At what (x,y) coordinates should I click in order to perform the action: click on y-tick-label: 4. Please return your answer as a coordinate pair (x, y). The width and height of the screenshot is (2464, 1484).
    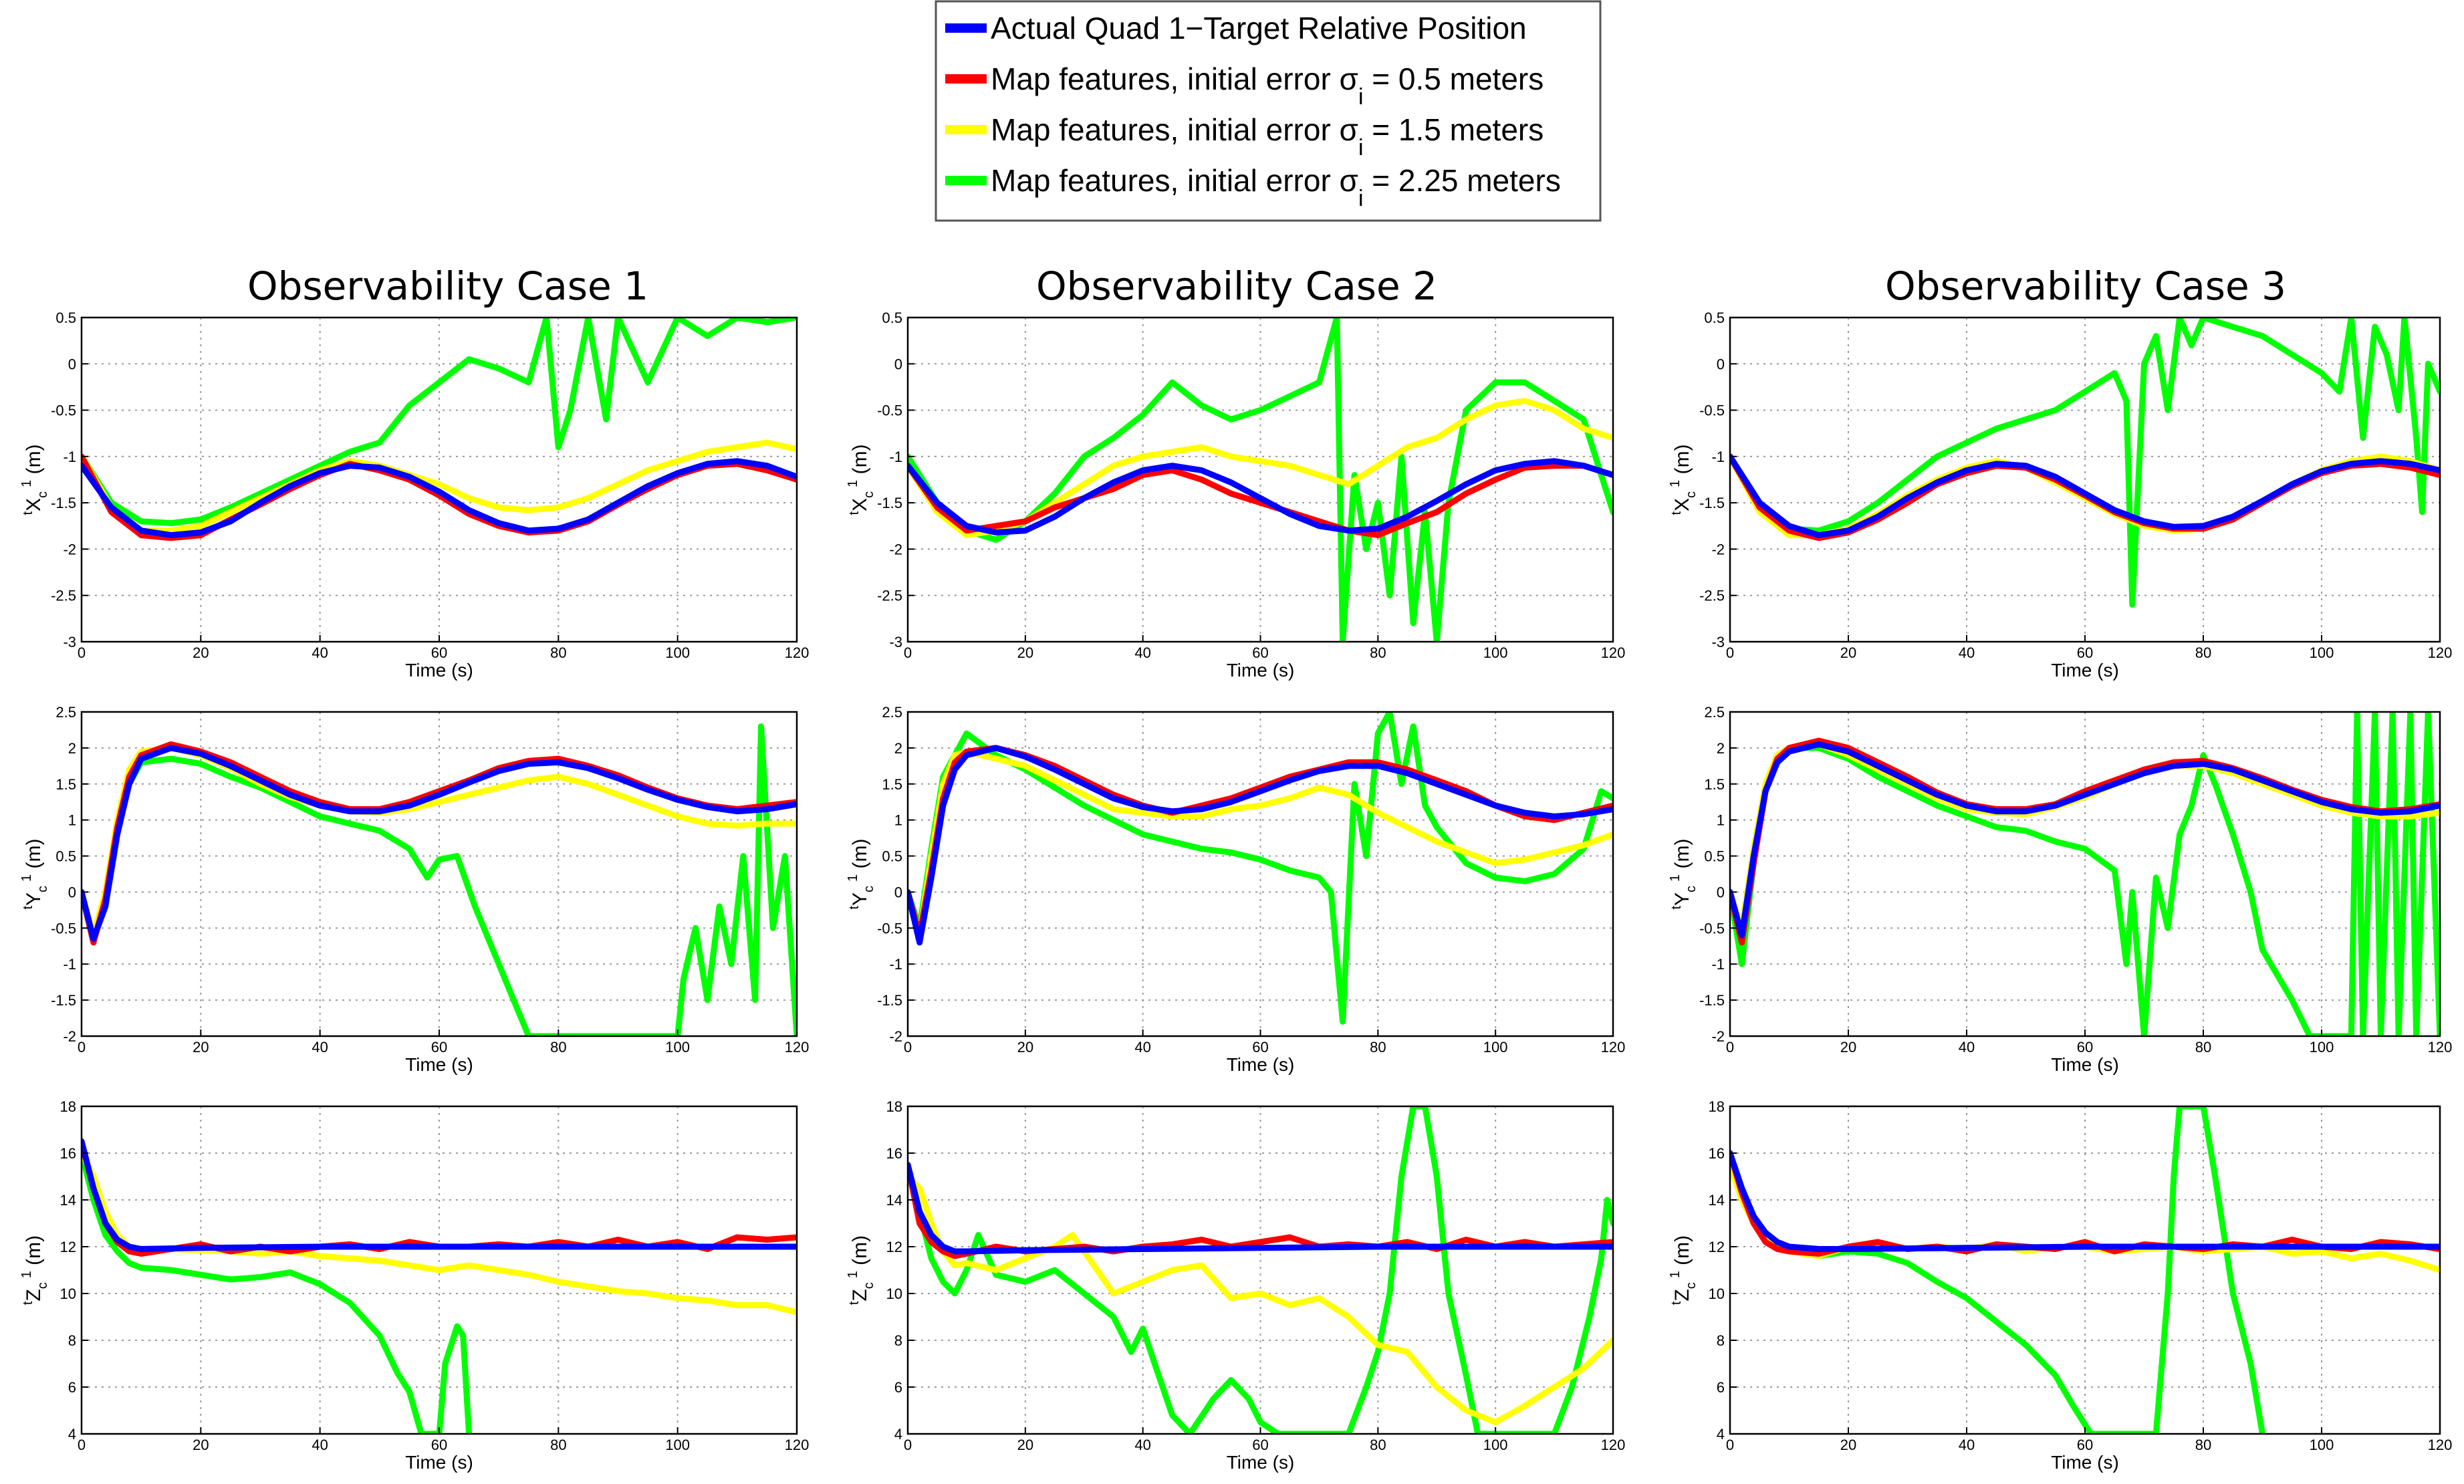
    Looking at the image, I should click on (898, 1434).